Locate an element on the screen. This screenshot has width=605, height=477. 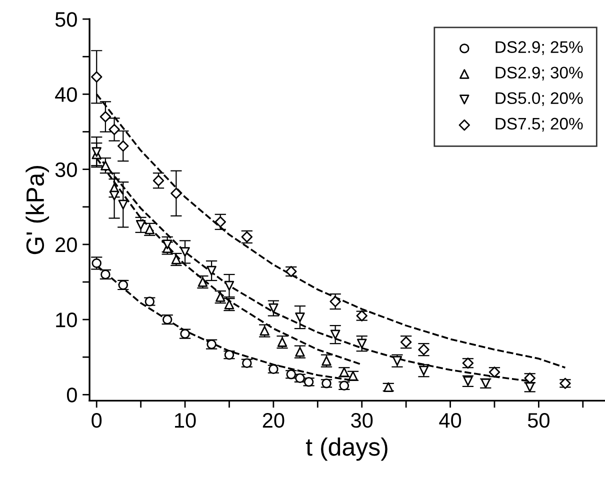
legend-label: DS2.9; 30% is located at coordinates (539, 73).